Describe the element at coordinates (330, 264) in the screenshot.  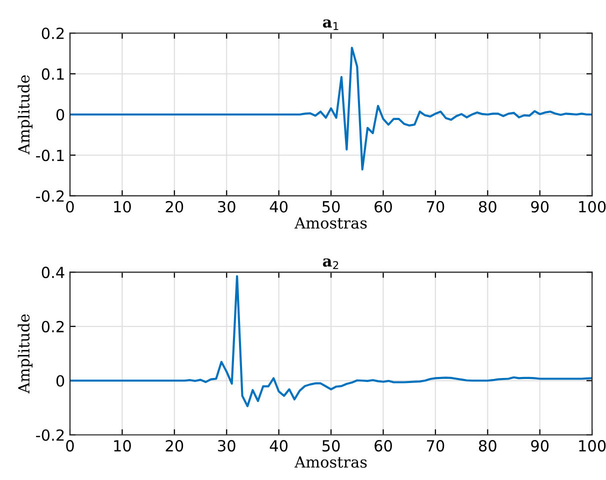
I see `chart-title: a$_{2}$` at that location.